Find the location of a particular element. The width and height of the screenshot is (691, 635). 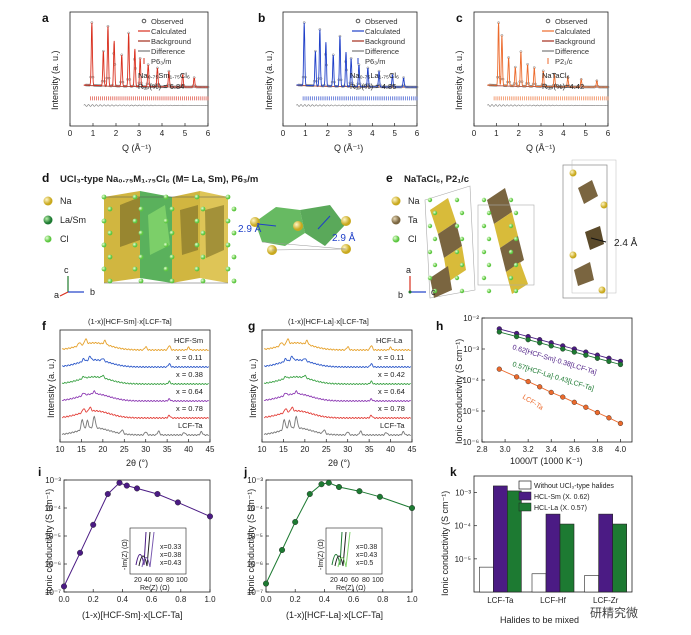

x-tick-label: 3.6 is located at coordinates (575, 449).